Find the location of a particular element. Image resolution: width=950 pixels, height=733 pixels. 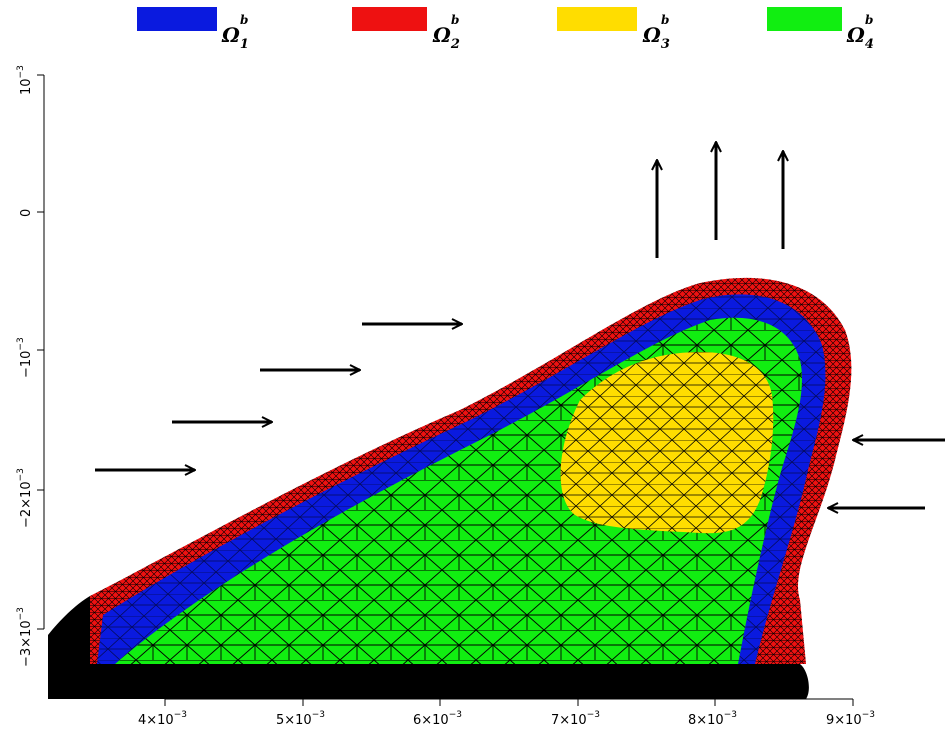

x-tick-label: 6×10⁻³ is located at coordinates (437, 719).